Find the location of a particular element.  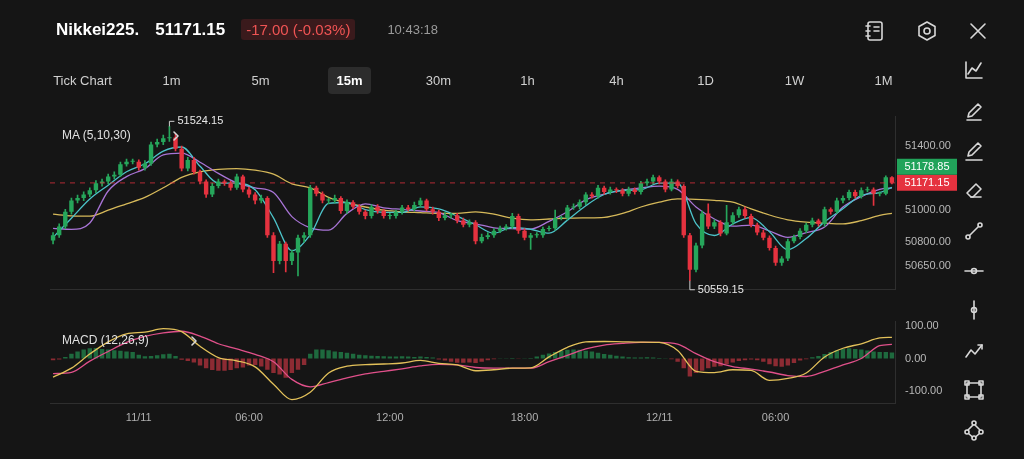

x-tick-label: 11/11 is located at coordinates (138, 417).